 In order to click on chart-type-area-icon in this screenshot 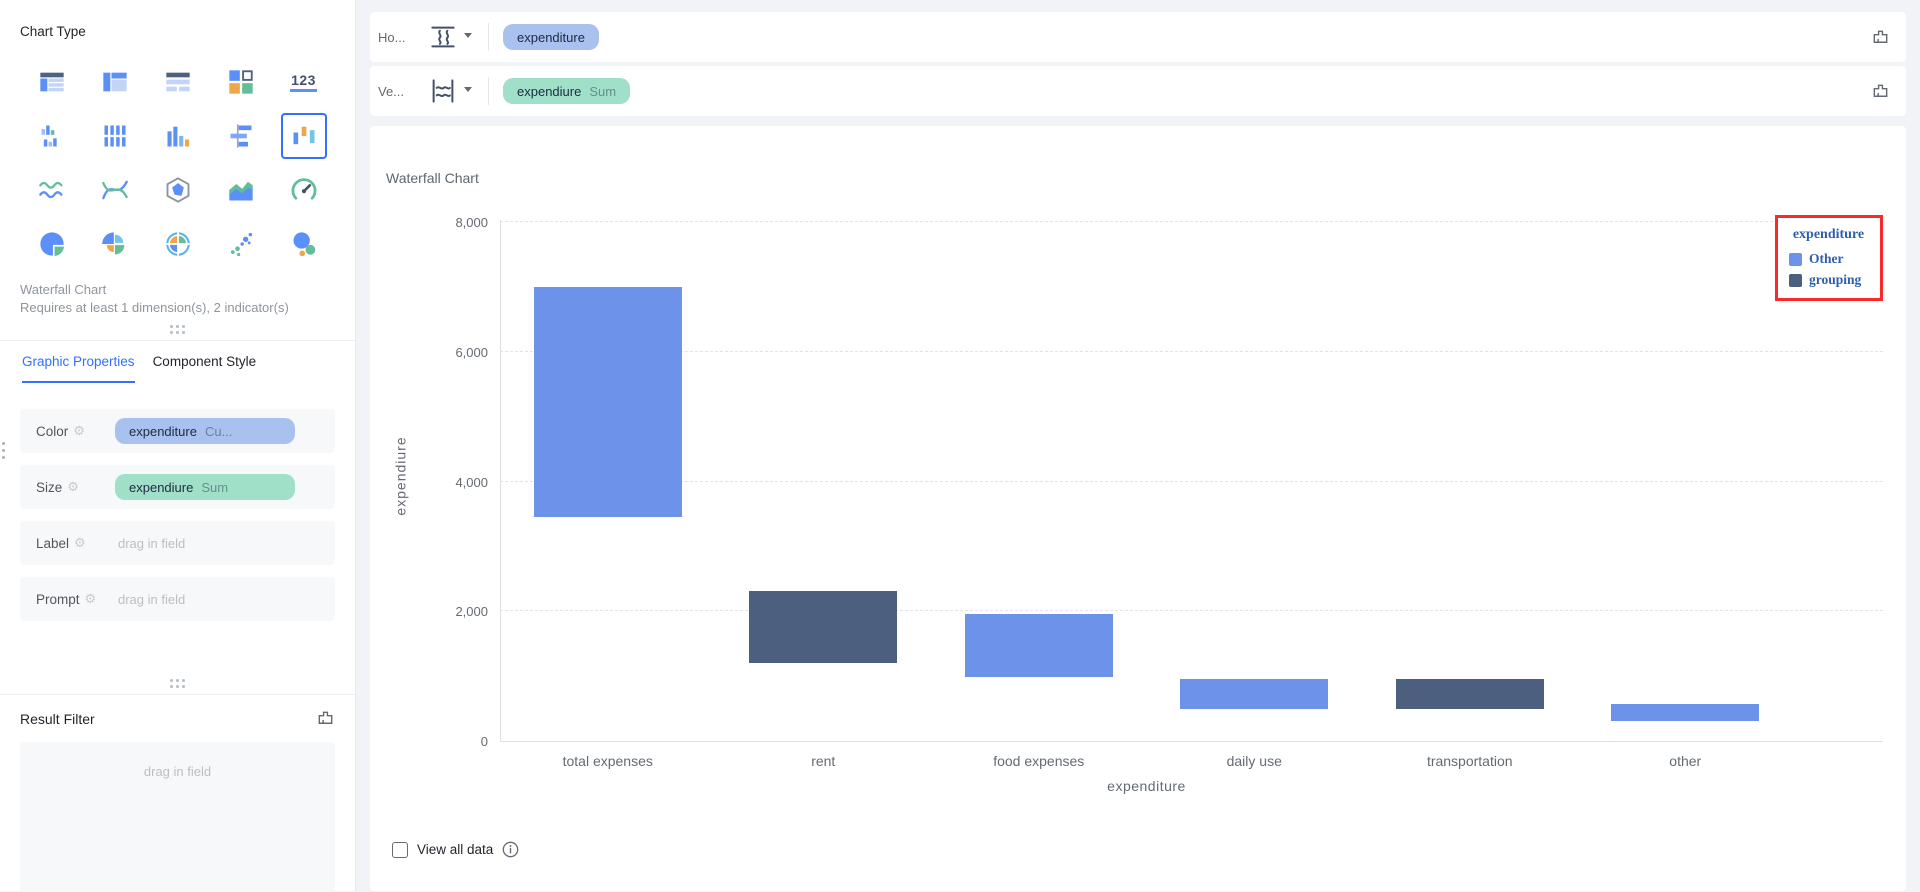, I will do `click(241, 190)`.